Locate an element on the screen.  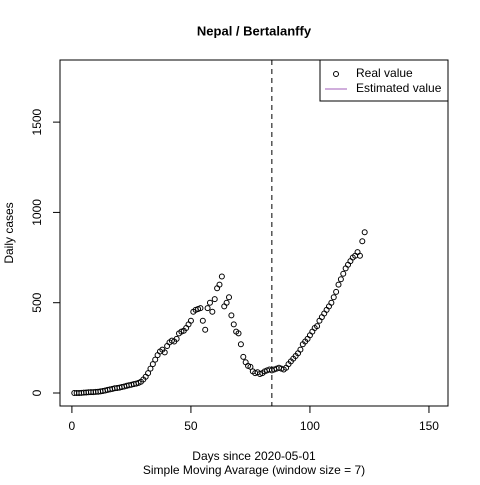
x-axis-label: Days since 2020-05-01 is located at coordinates (254, 456).